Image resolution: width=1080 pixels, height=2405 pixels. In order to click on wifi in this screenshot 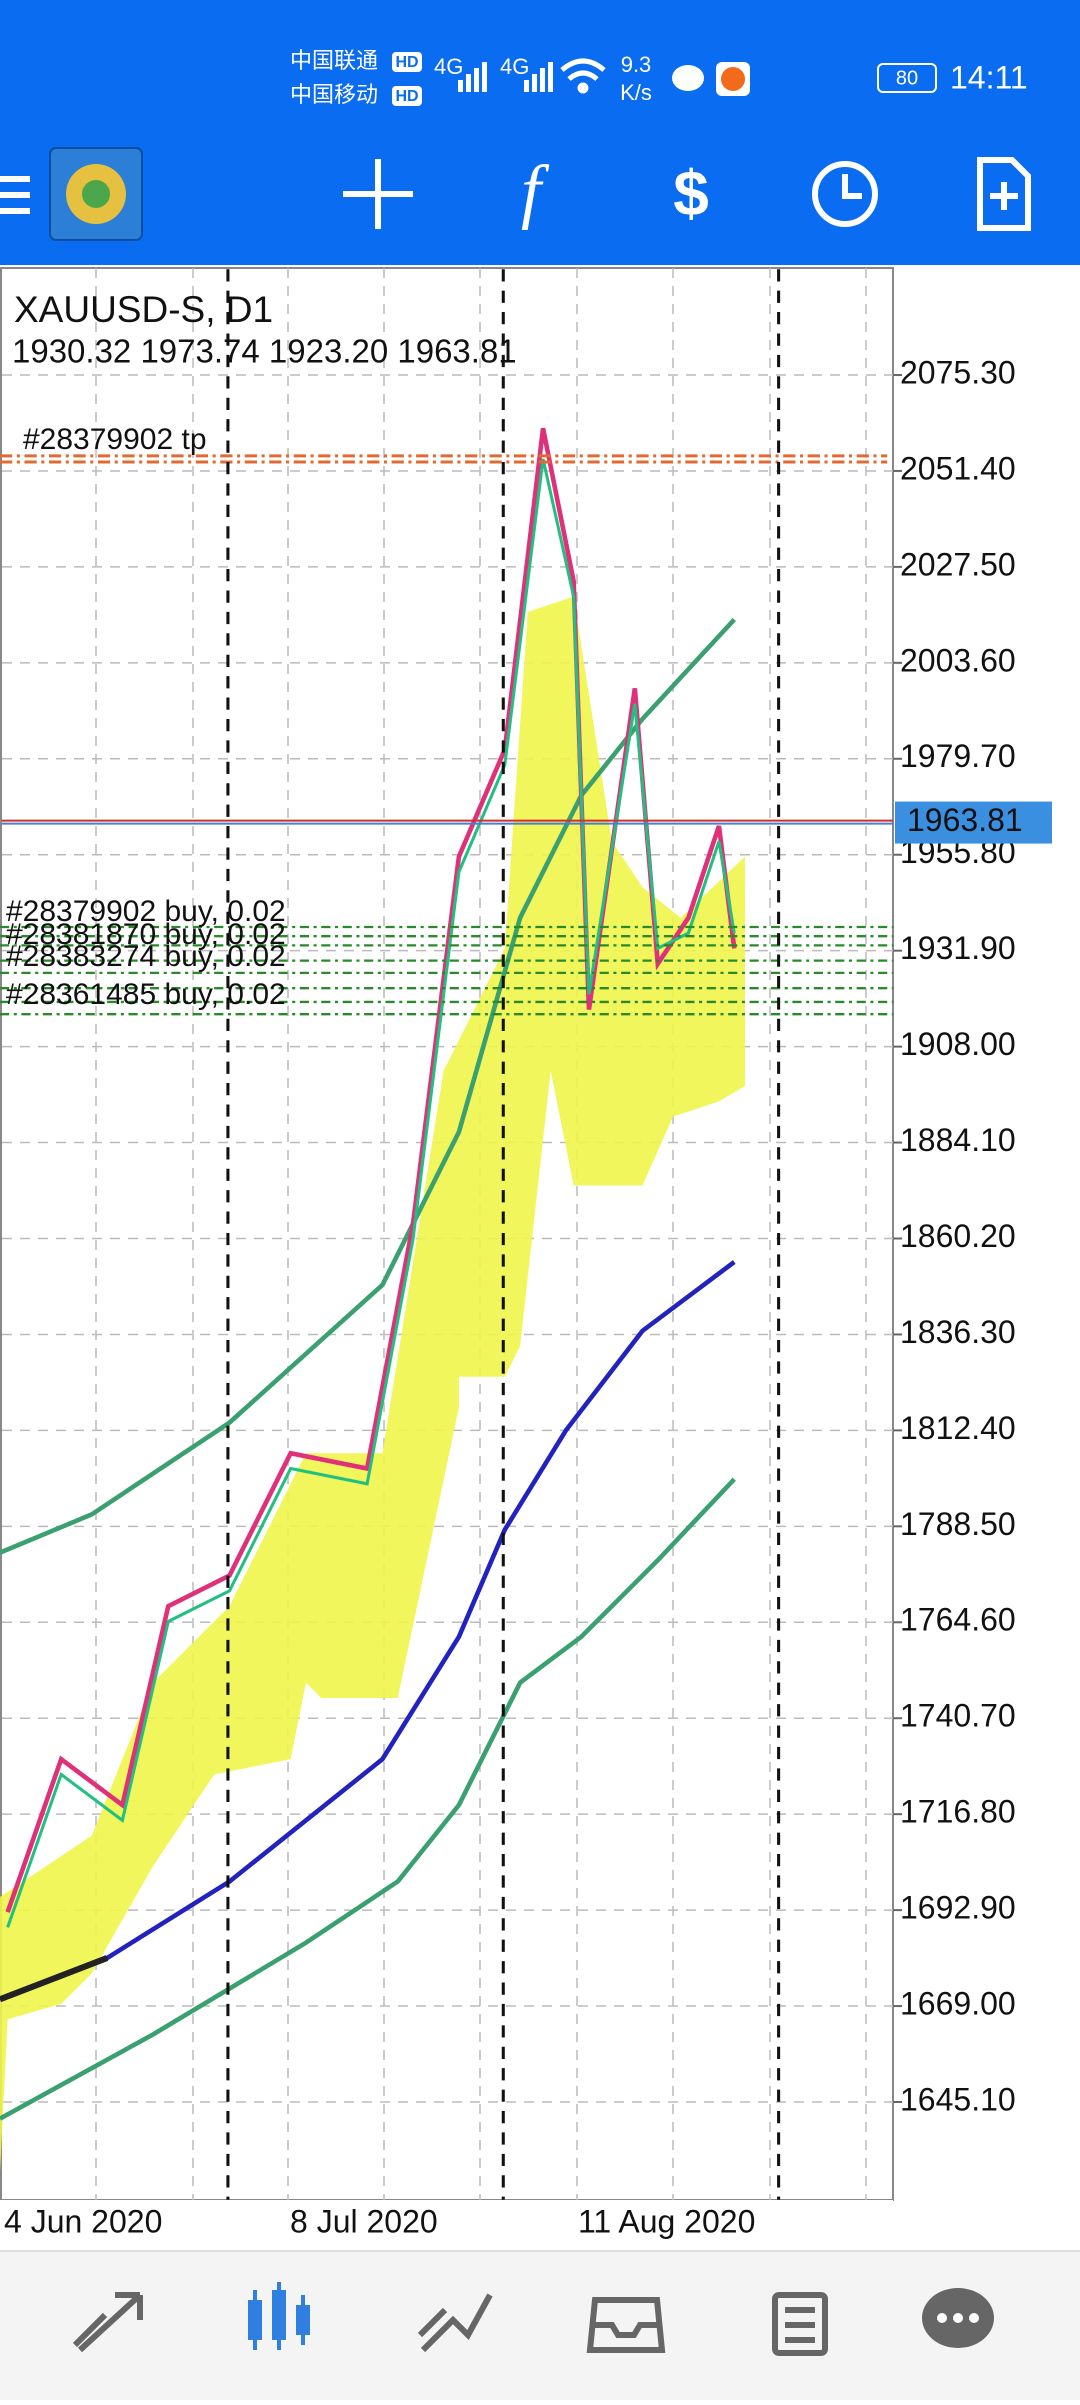, I will do `click(583, 76)`.